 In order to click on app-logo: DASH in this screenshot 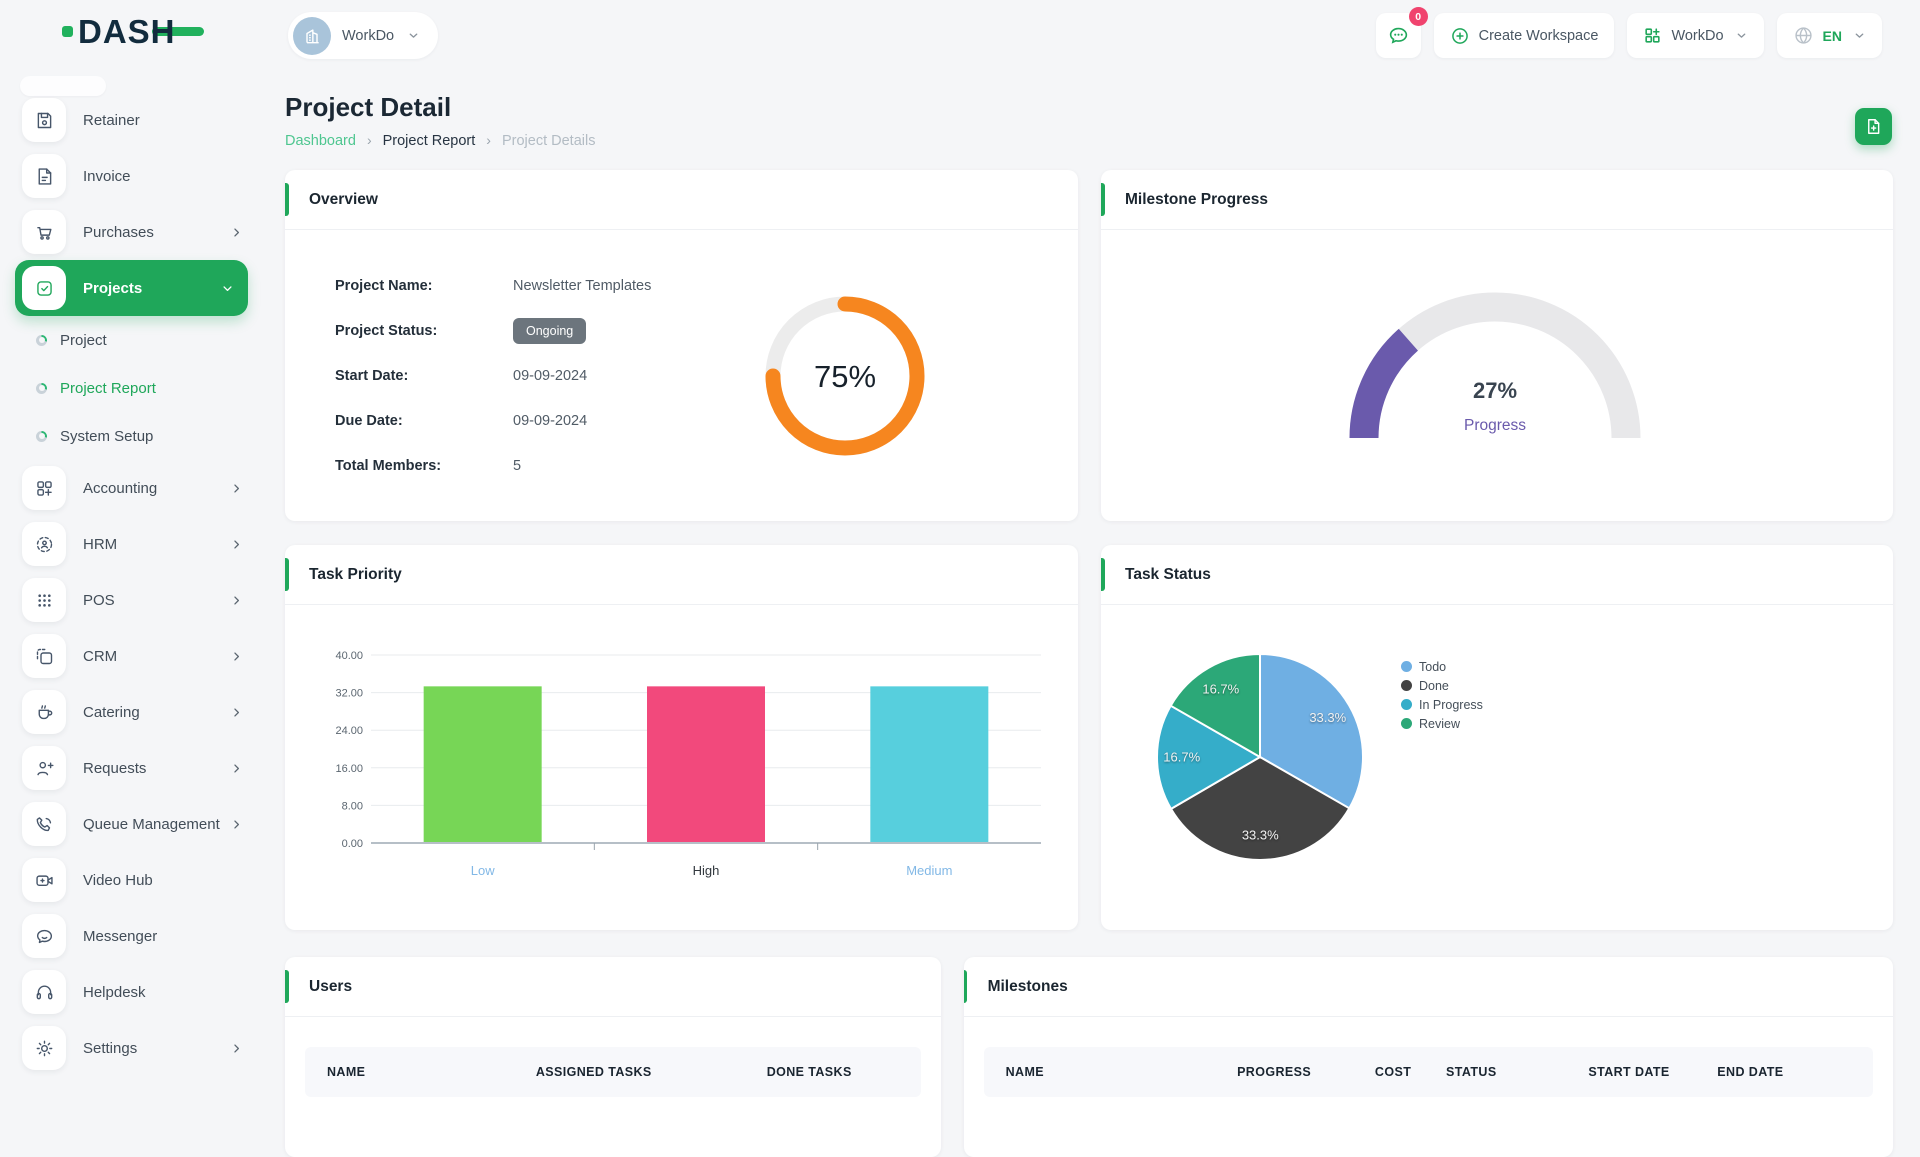, I will do `click(133, 31)`.